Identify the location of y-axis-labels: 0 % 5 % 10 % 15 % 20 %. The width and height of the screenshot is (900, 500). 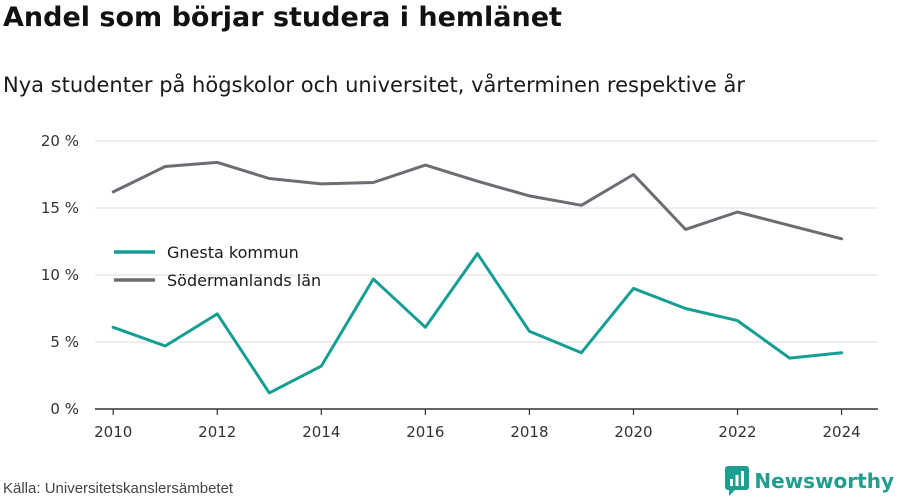
(60, 275).